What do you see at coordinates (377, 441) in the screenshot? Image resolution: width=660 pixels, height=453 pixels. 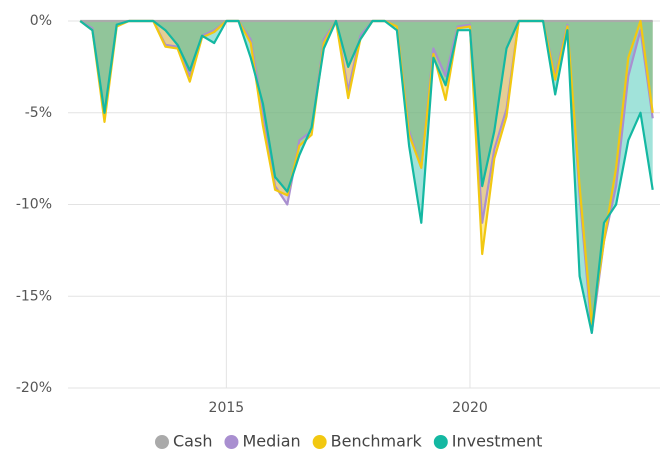 I see `legend-label: Benchmark` at bounding box center [377, 441].